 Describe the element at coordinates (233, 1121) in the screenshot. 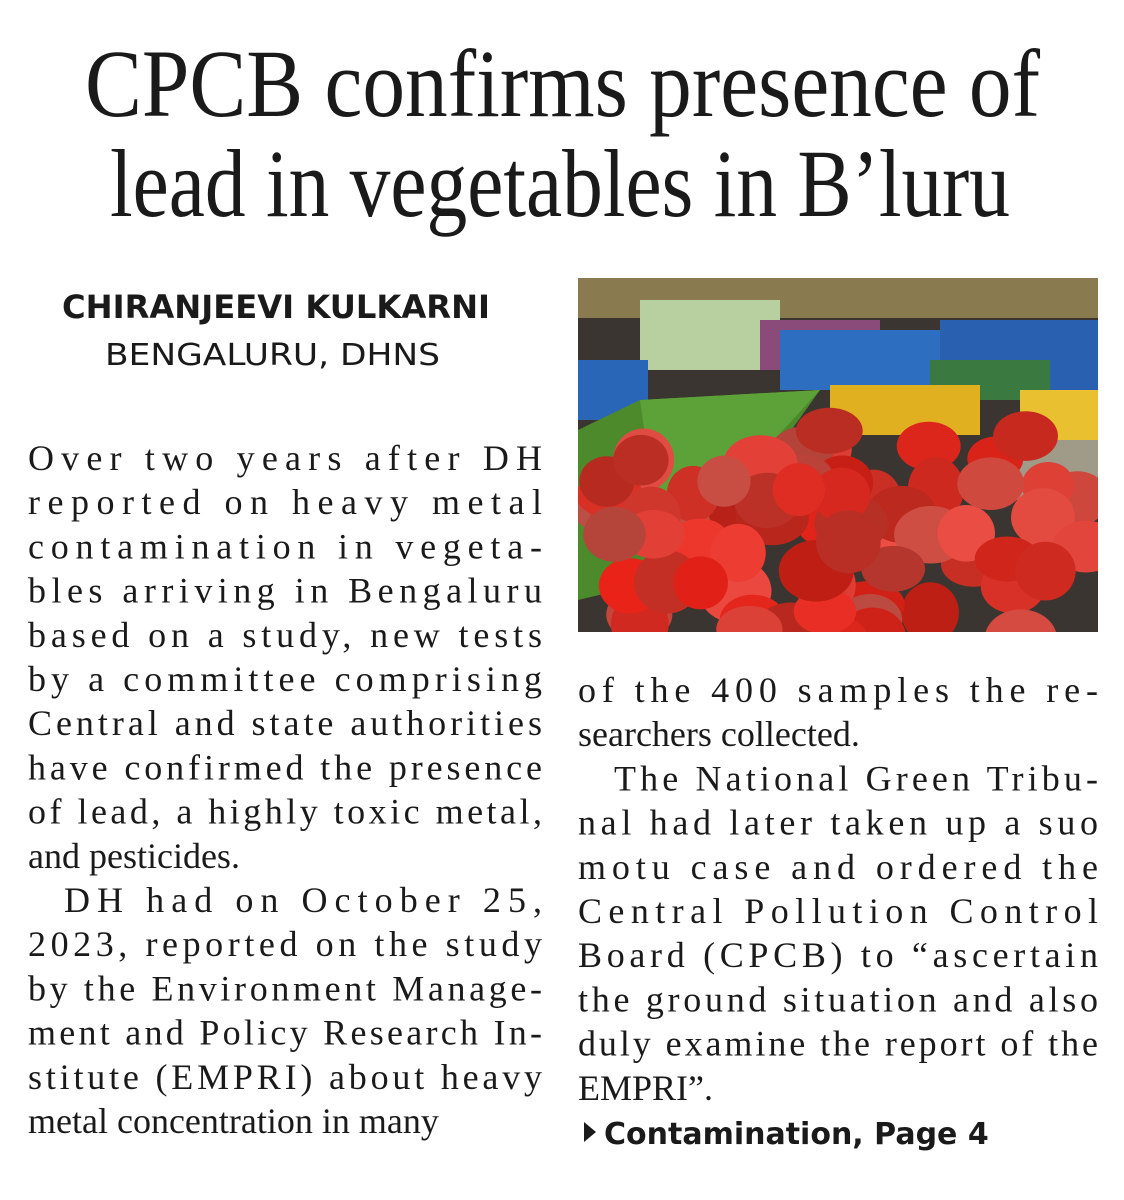

I see `body-line: metal concentration in many` at that location.